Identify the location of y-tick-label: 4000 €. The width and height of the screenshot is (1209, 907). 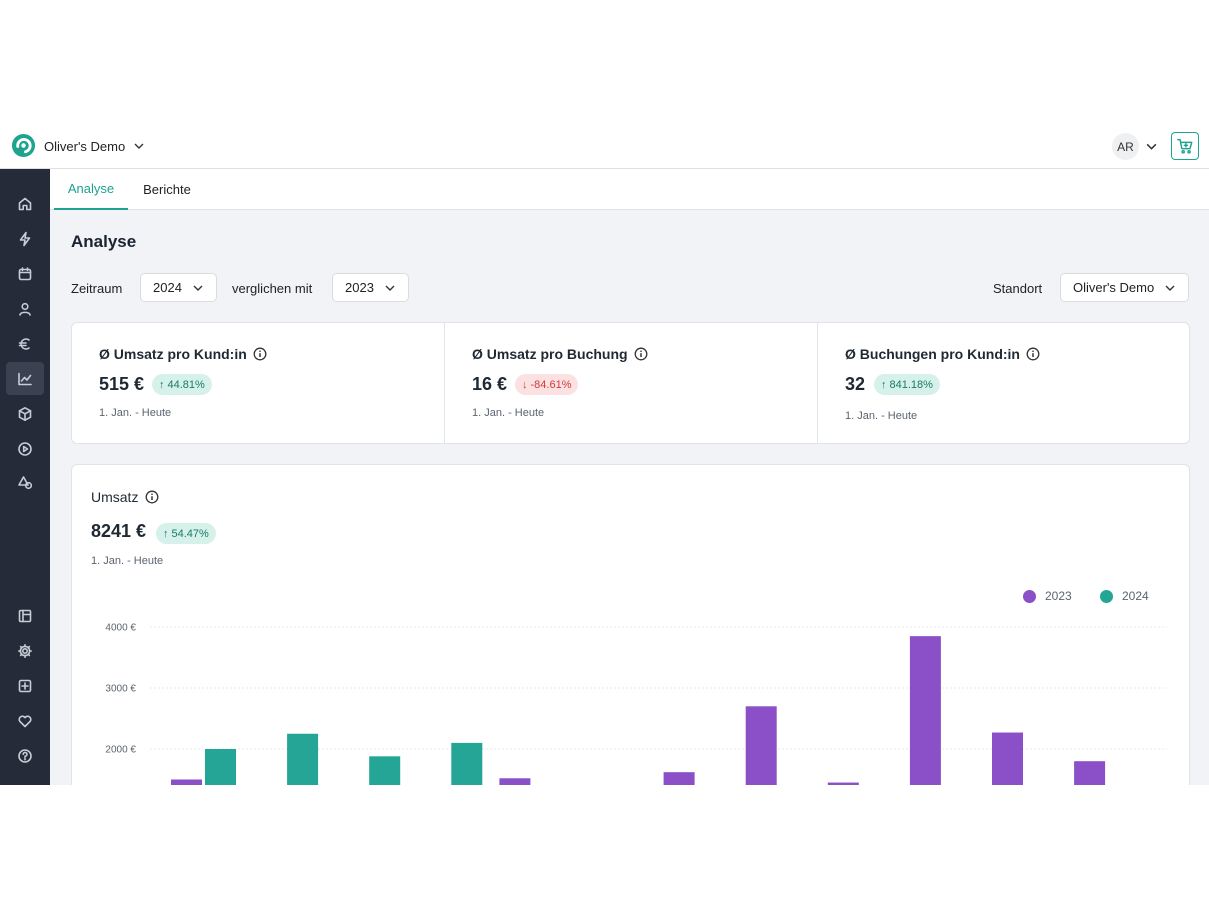
(120, 628).